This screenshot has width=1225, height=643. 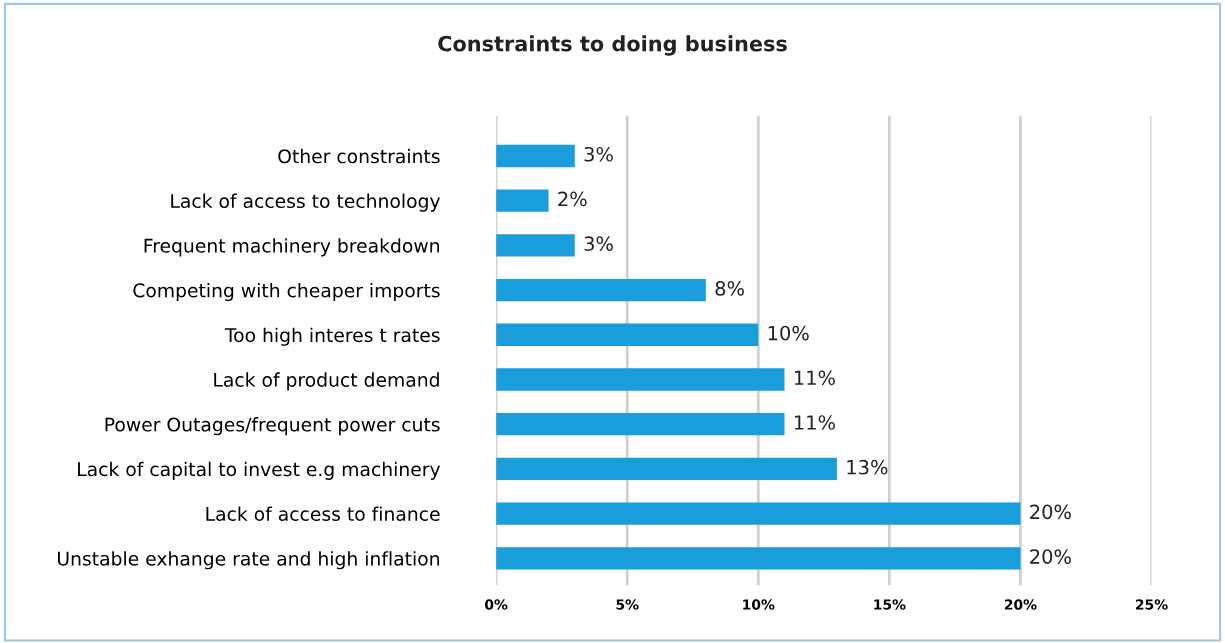 What do you see at coordinates (286, 292) in the screenshot?
I see `y-tick-label: Competing with cheaper imports` at bounding box center [286, 292].